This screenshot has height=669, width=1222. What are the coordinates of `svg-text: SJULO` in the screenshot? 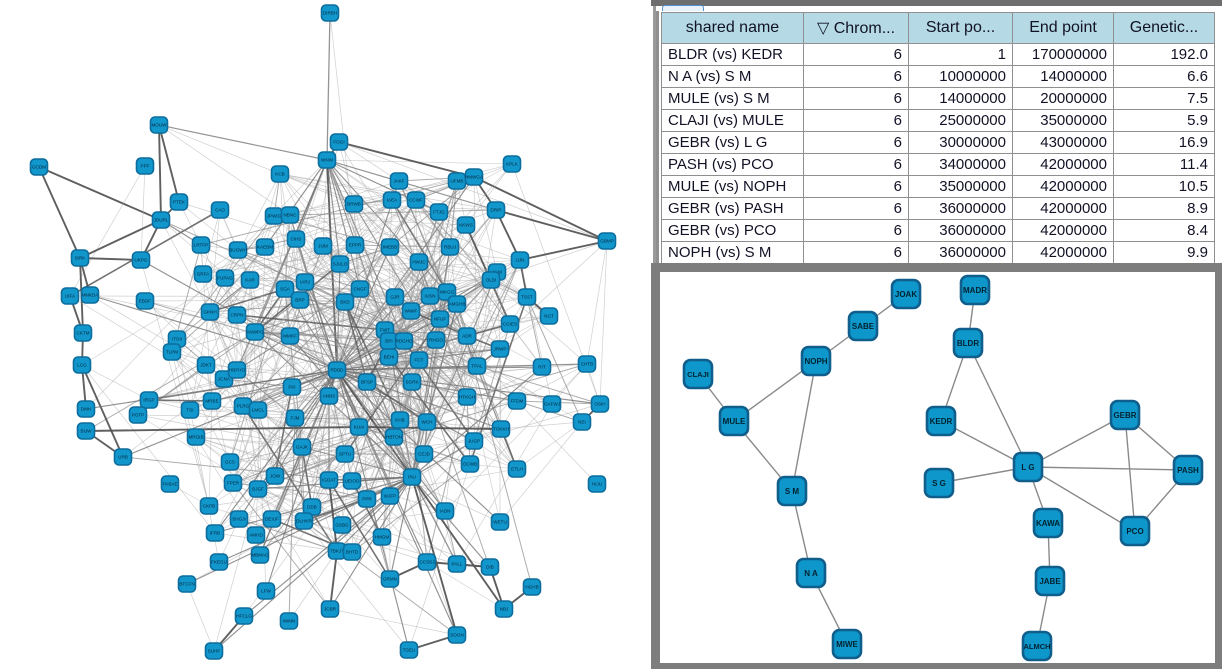 It's located at (340, 264).